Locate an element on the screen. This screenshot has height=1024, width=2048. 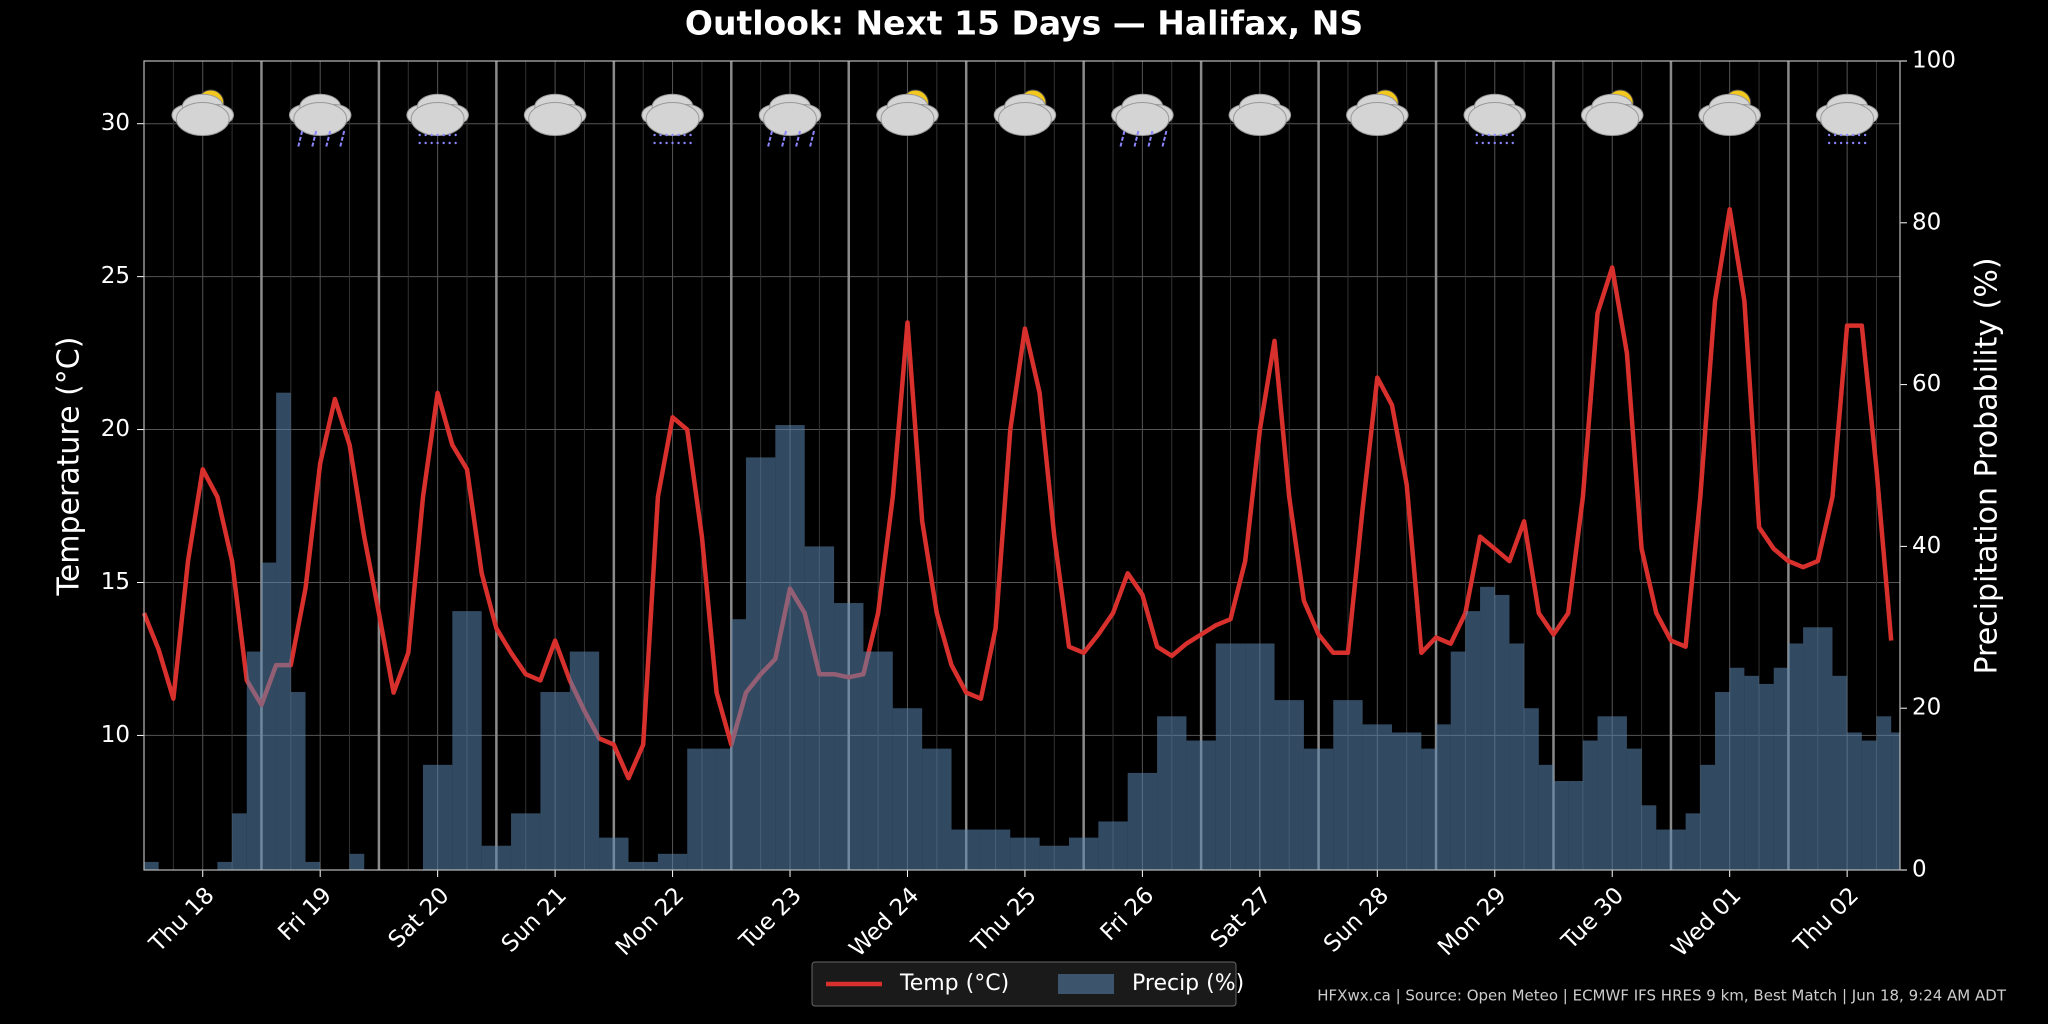
y-tick-label: 25 is located at coordinates (115, 276).